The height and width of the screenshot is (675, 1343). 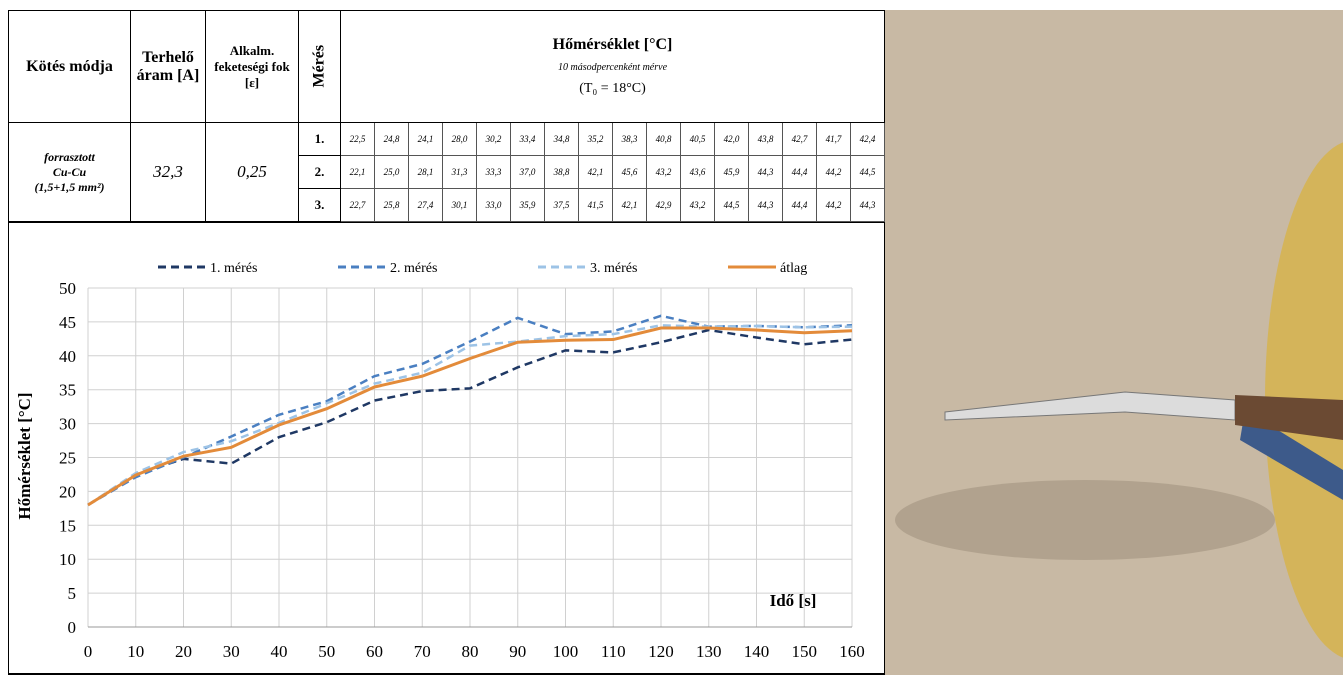 I want to click on value-cell: 41,5, so click(x=595, y=205).